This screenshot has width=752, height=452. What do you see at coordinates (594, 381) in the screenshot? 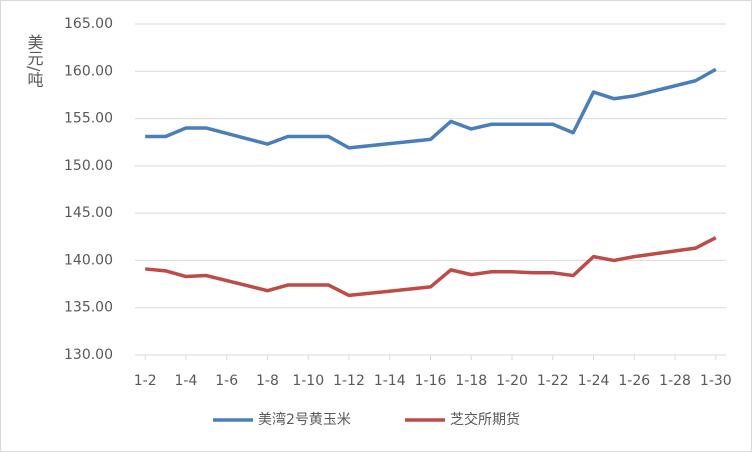
I see `x-tick-label: 1-24` at bounding box center [594, 381].